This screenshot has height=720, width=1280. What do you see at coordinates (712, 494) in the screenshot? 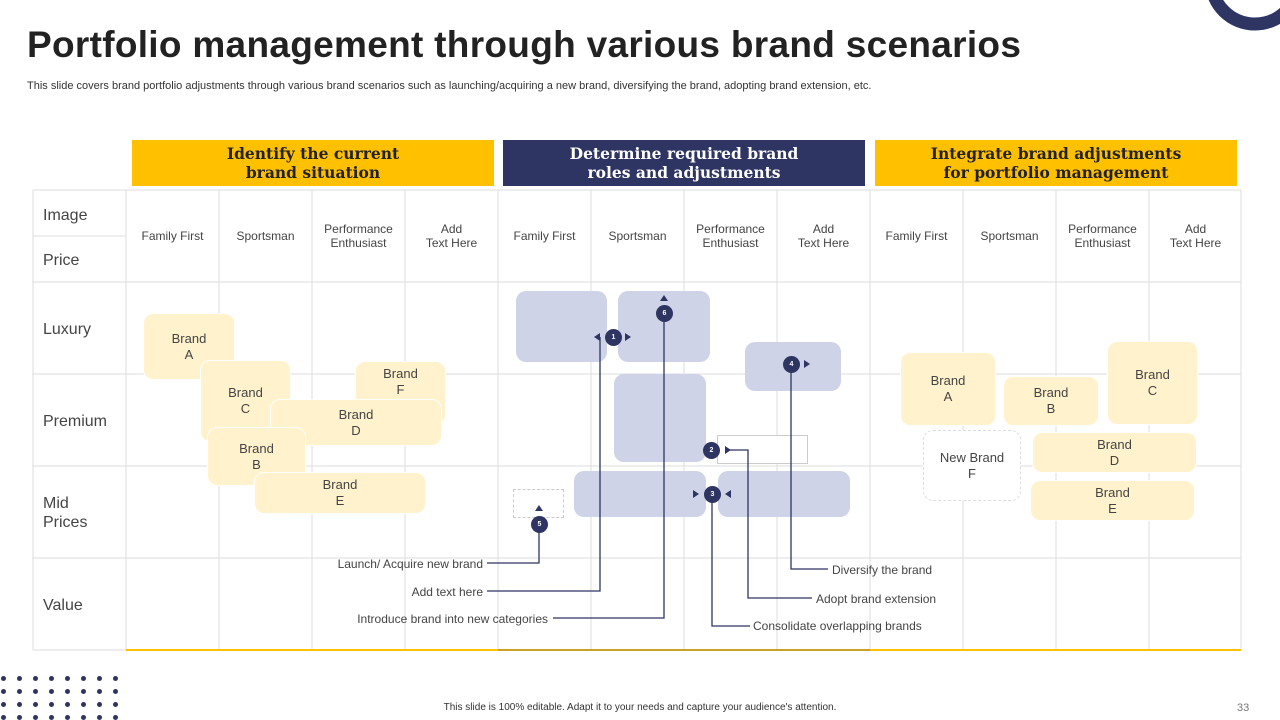
I see `marker-3: 3` at bounding box center [712, 494].